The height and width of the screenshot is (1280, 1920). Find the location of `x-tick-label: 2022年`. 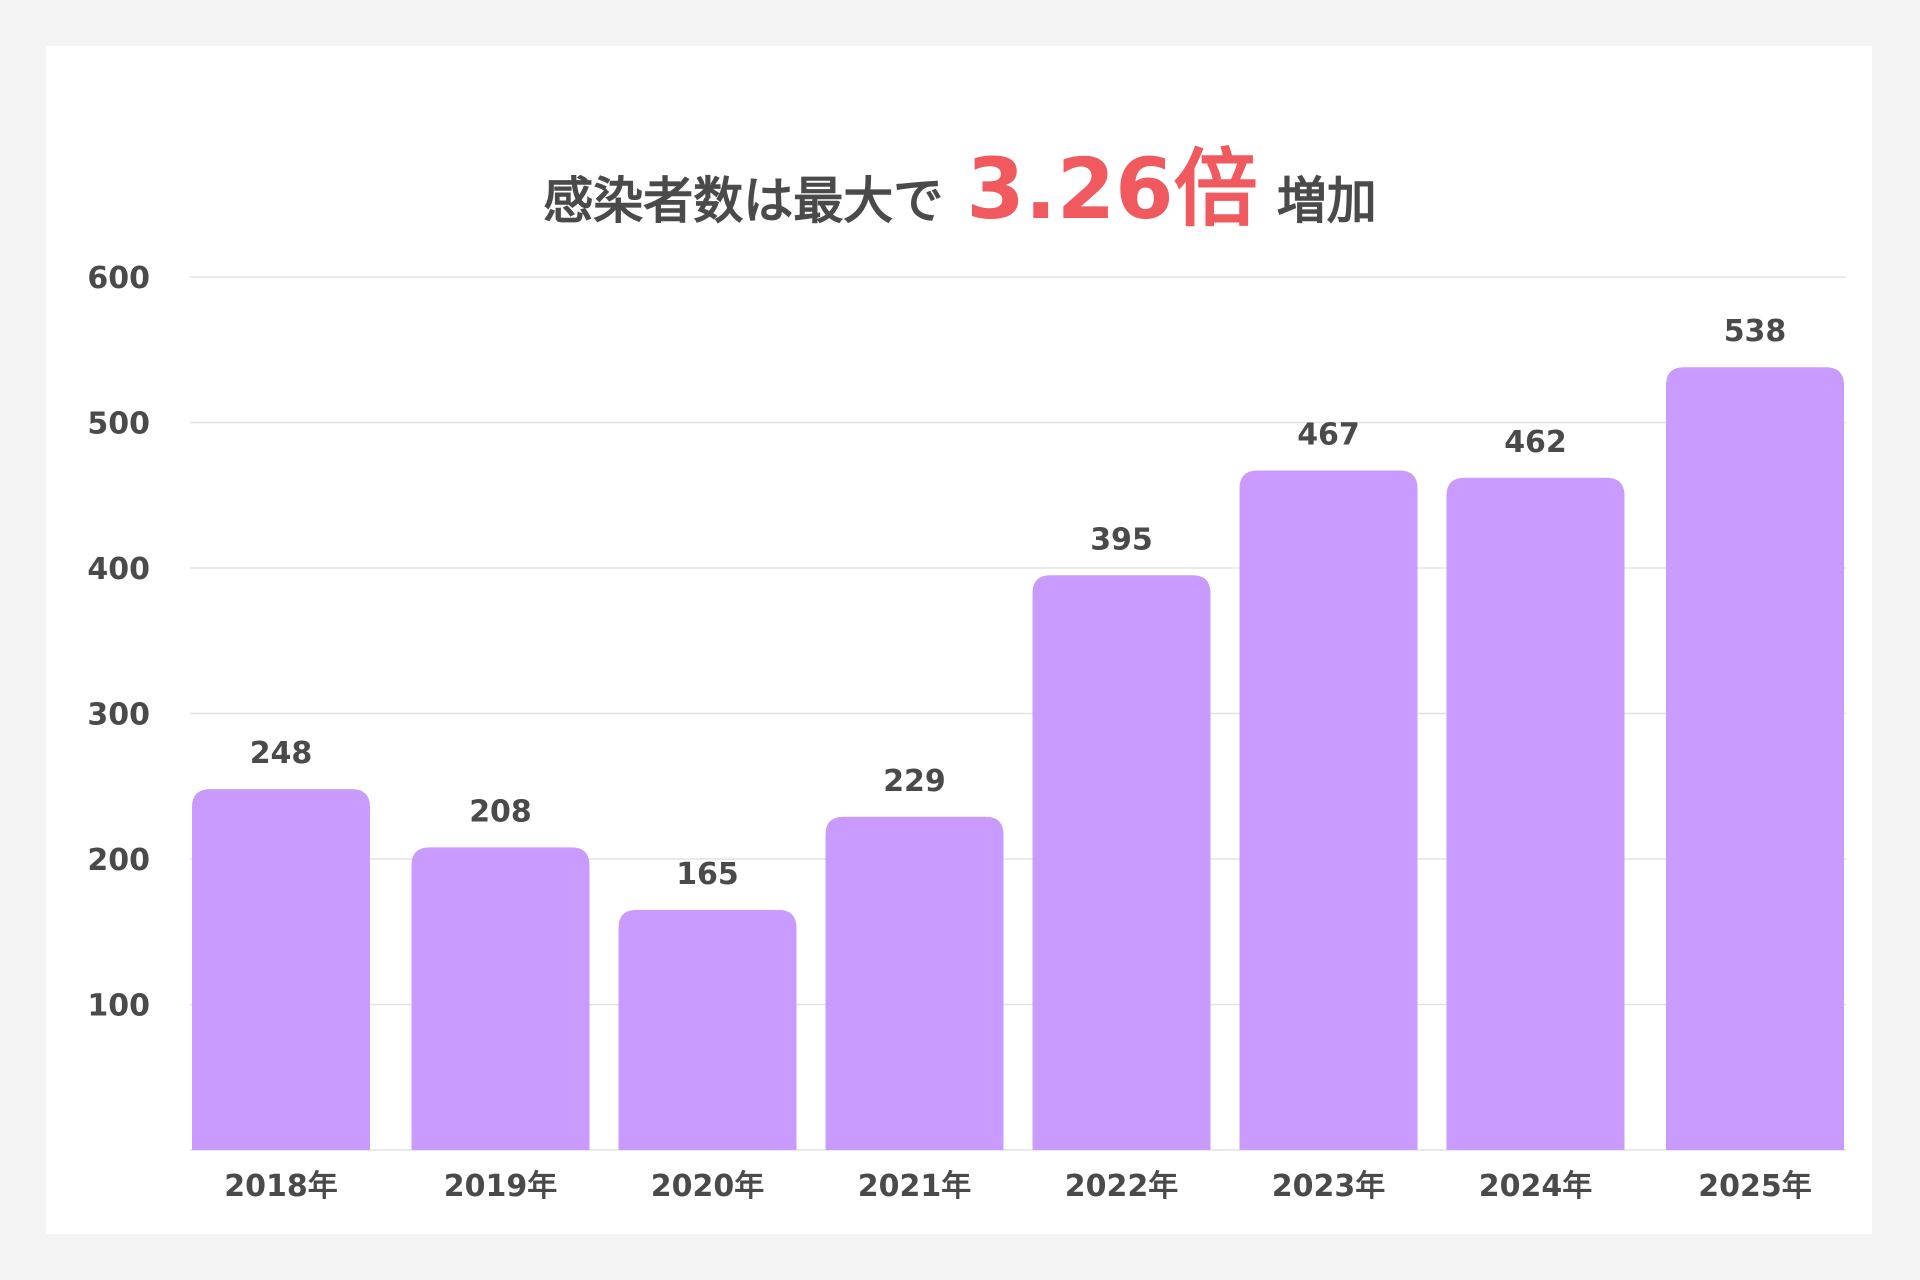

x-tick-label: 2022年 is located at coordinates (1122, 1186).